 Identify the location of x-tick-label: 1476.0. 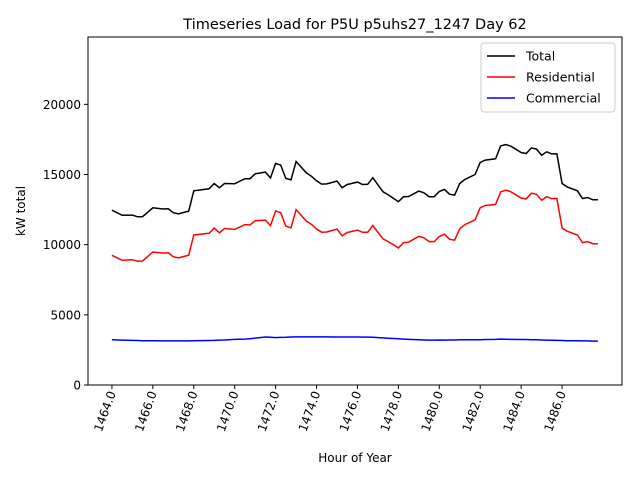
(351, 411).